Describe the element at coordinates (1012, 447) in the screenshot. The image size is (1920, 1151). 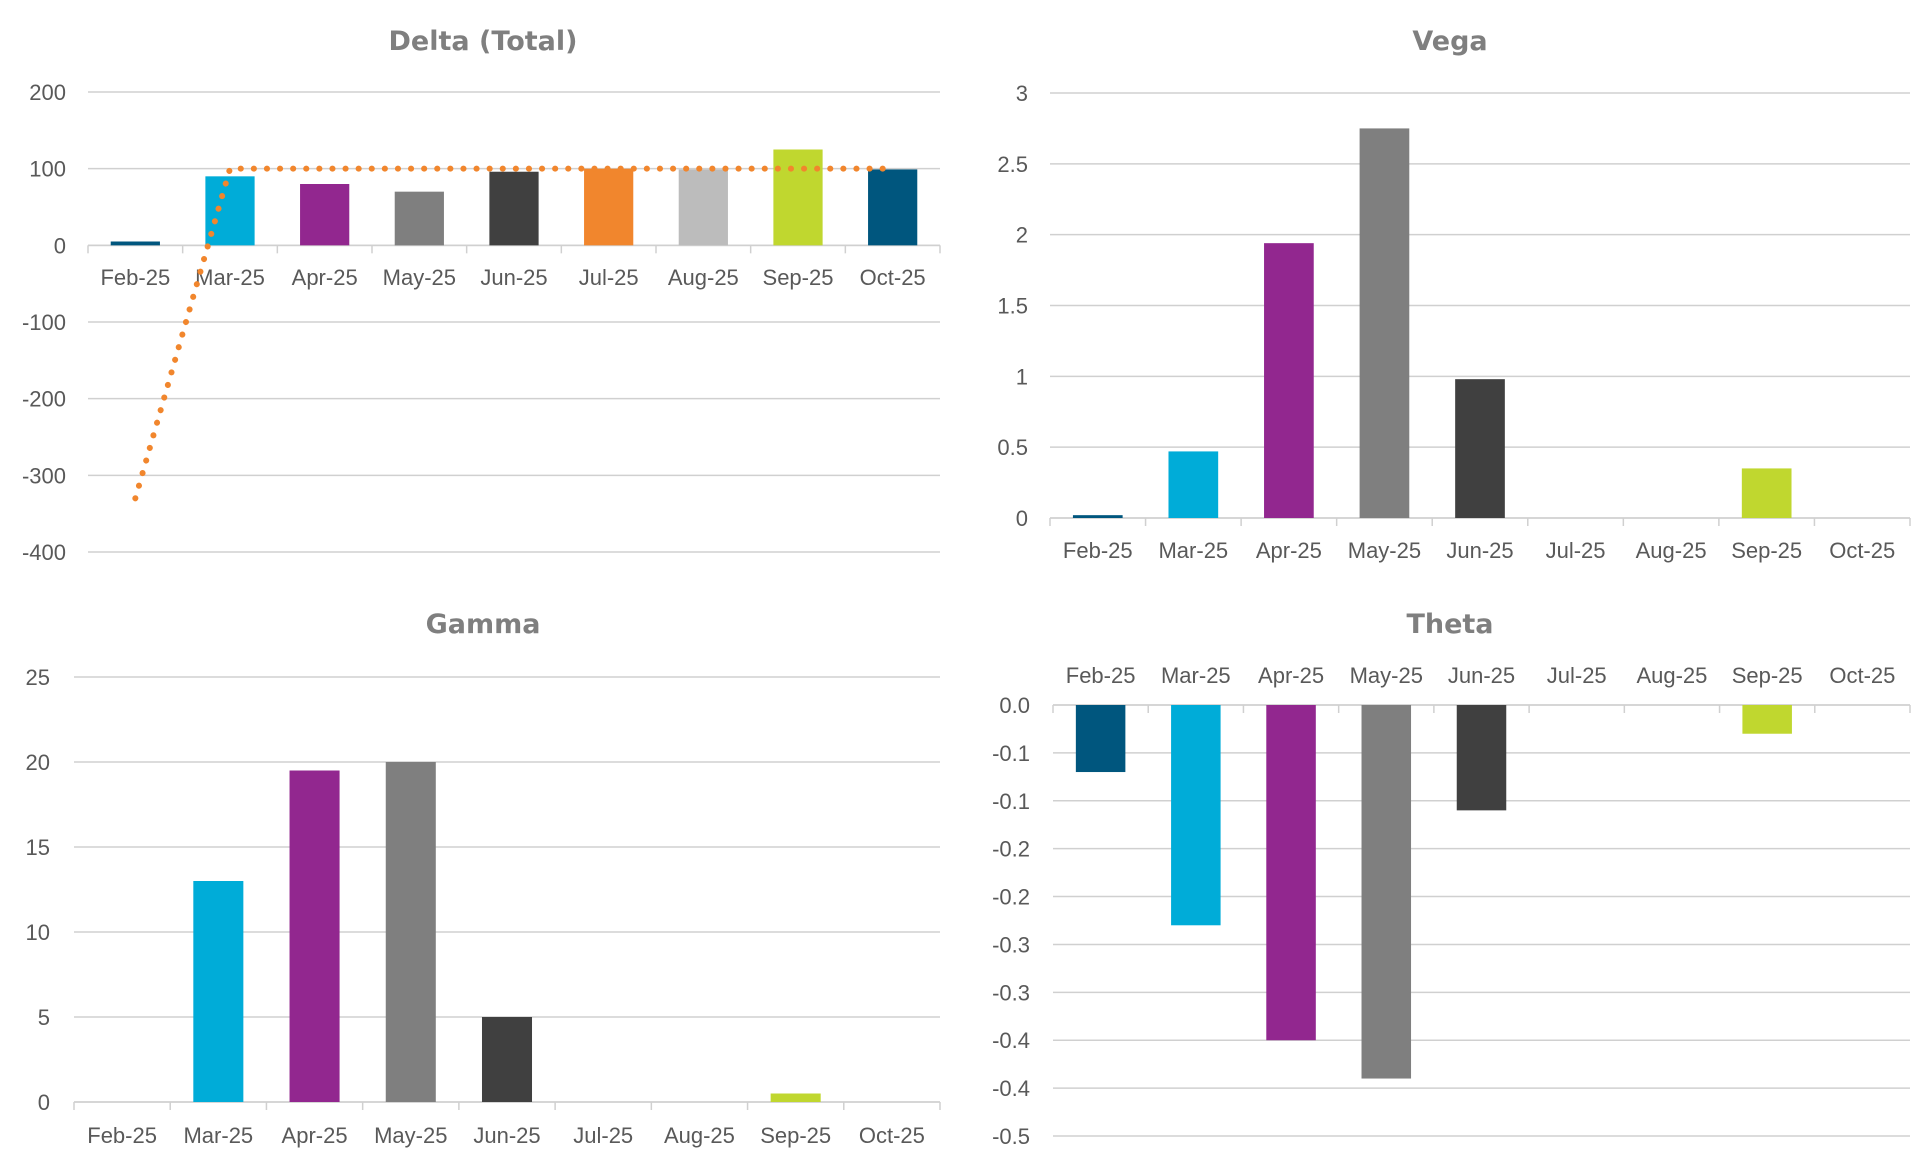
I see `y-tick-label: 0.5` at that location.